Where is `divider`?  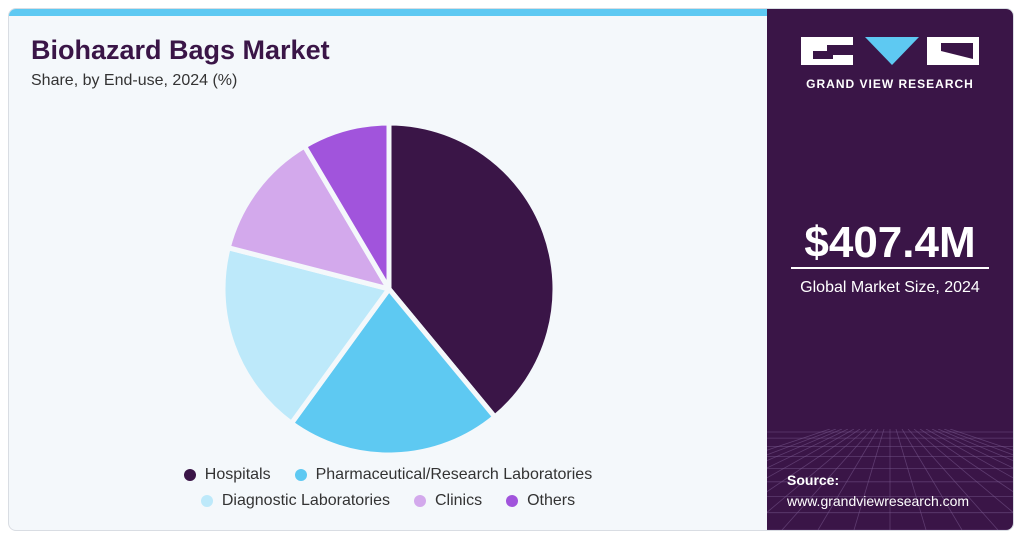
divider is located at coordinates (890, 268).